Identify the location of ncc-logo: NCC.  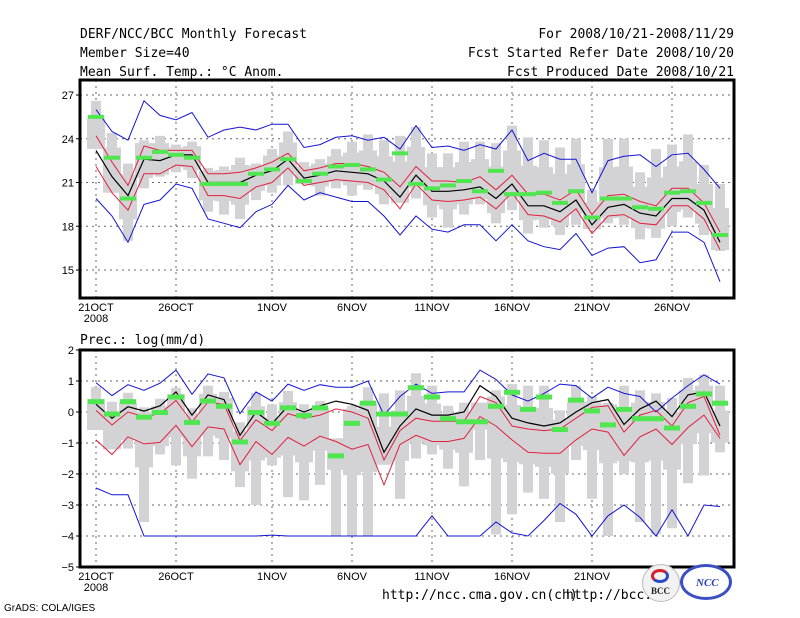
(706, 582).